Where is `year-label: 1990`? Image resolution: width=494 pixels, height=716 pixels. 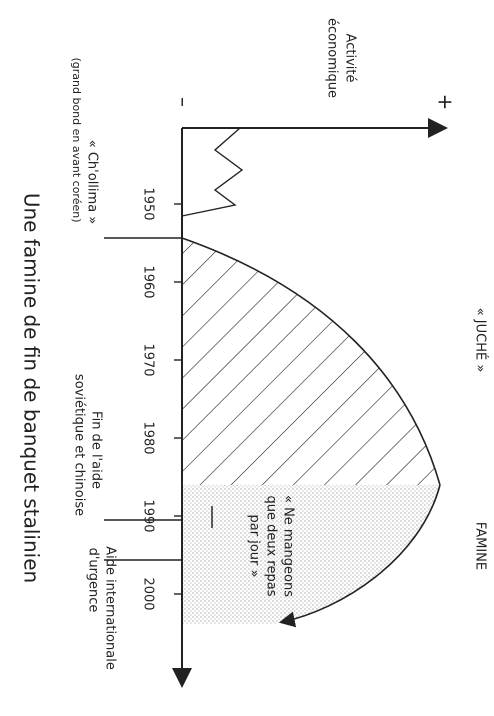
year-label: 1990 is located at coordinates (148, 515).